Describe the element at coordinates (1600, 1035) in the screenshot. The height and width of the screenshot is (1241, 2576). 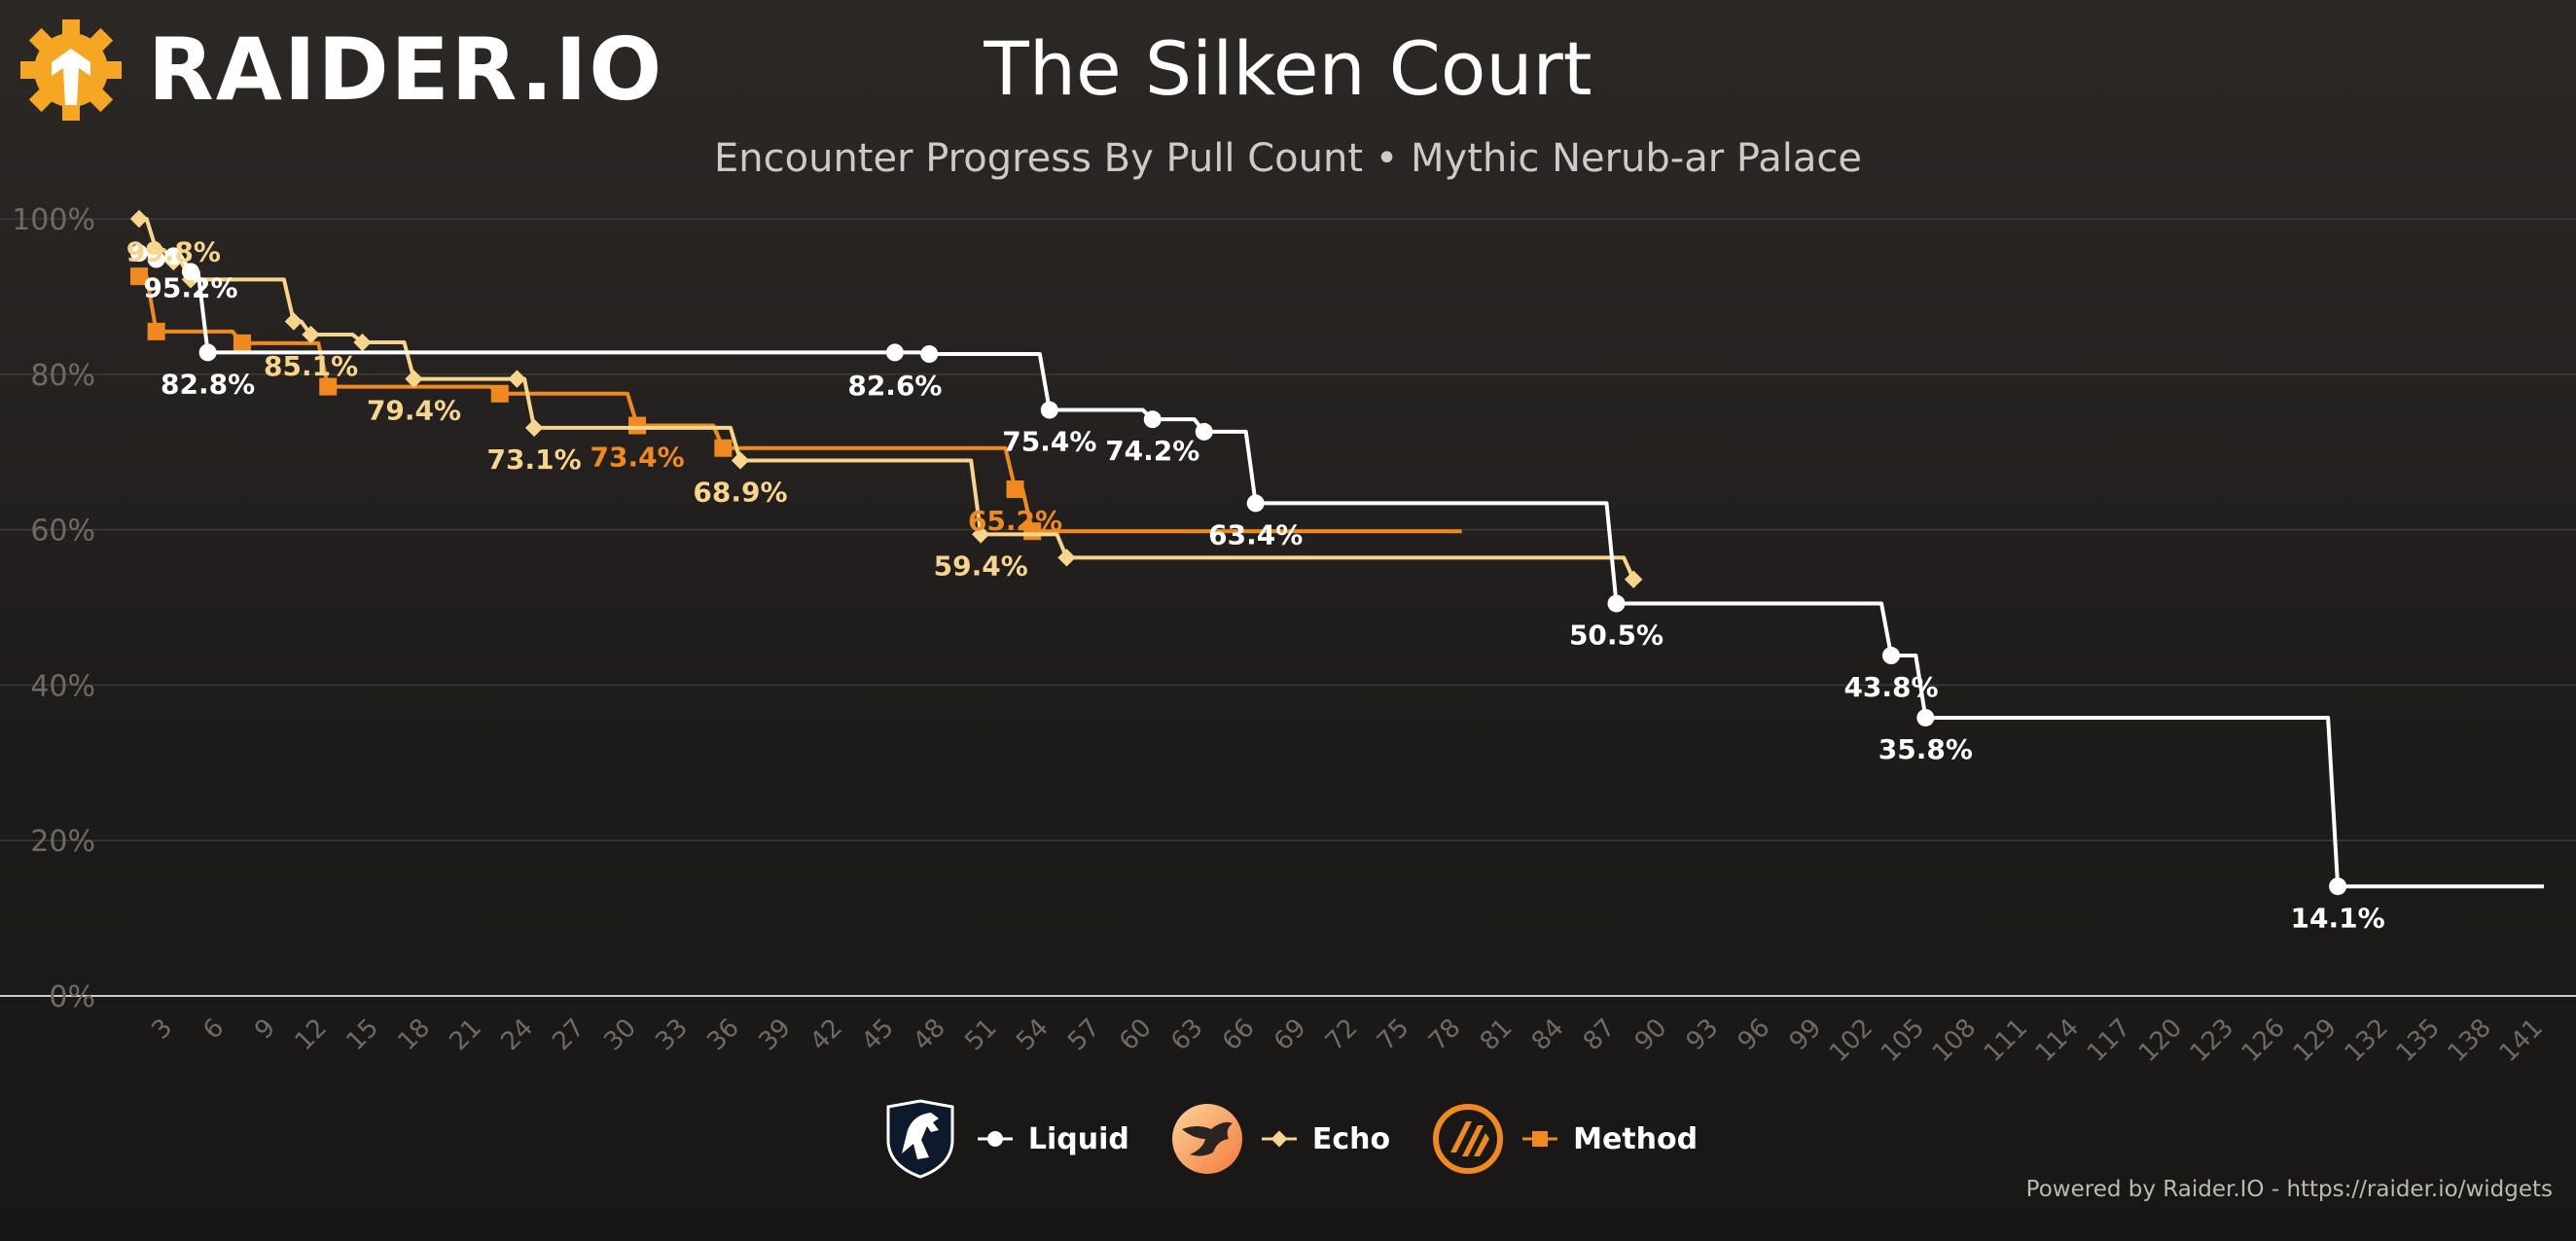
I see `x-tick-label: 87` at that location.